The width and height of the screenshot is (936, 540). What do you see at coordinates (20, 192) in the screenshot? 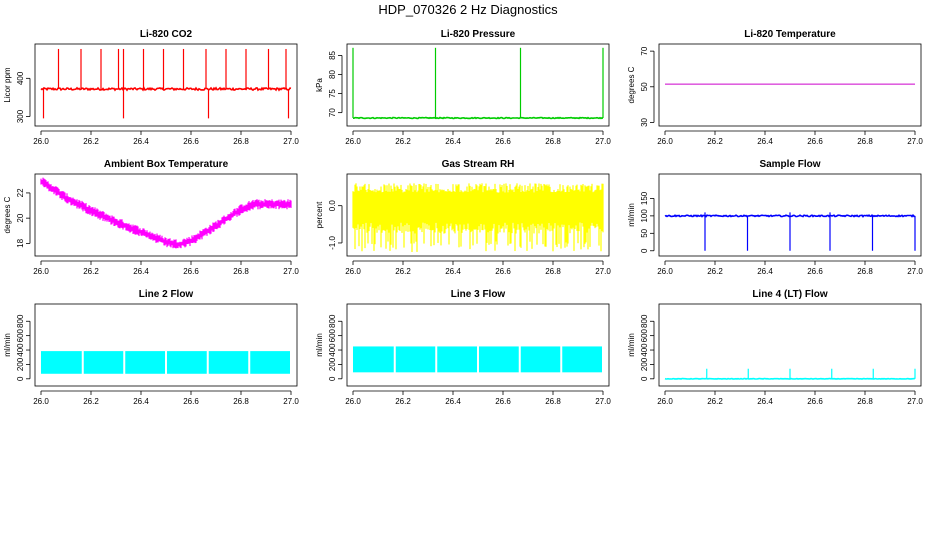
I see `y-tick-label: 22` at bounding box center [20, 192].